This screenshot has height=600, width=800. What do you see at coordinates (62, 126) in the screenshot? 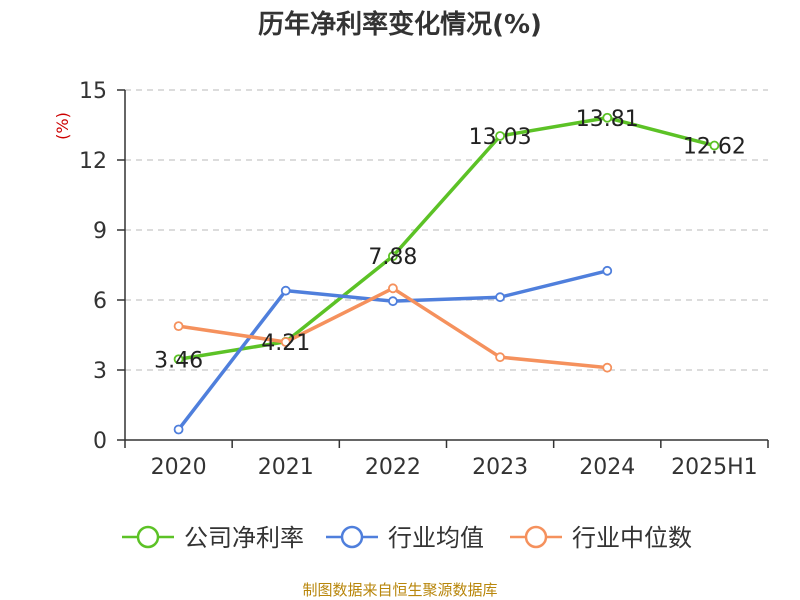
I see `y-axis-unit-label: (%)` at bounding box center [62, 126].